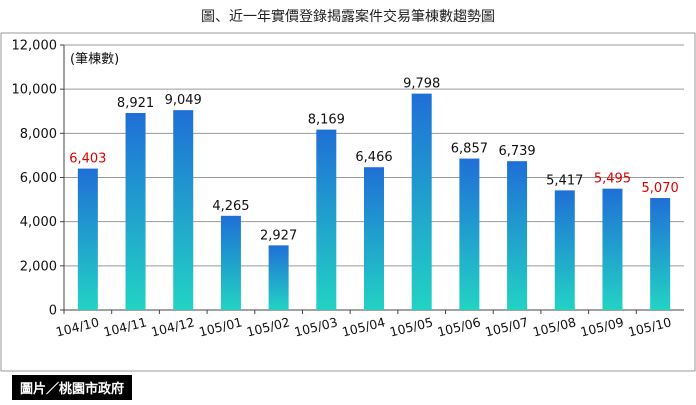  Describe the element at coordinates (506, 326) in the screenshot. I see `x-tick-label: 105/07` at that location.